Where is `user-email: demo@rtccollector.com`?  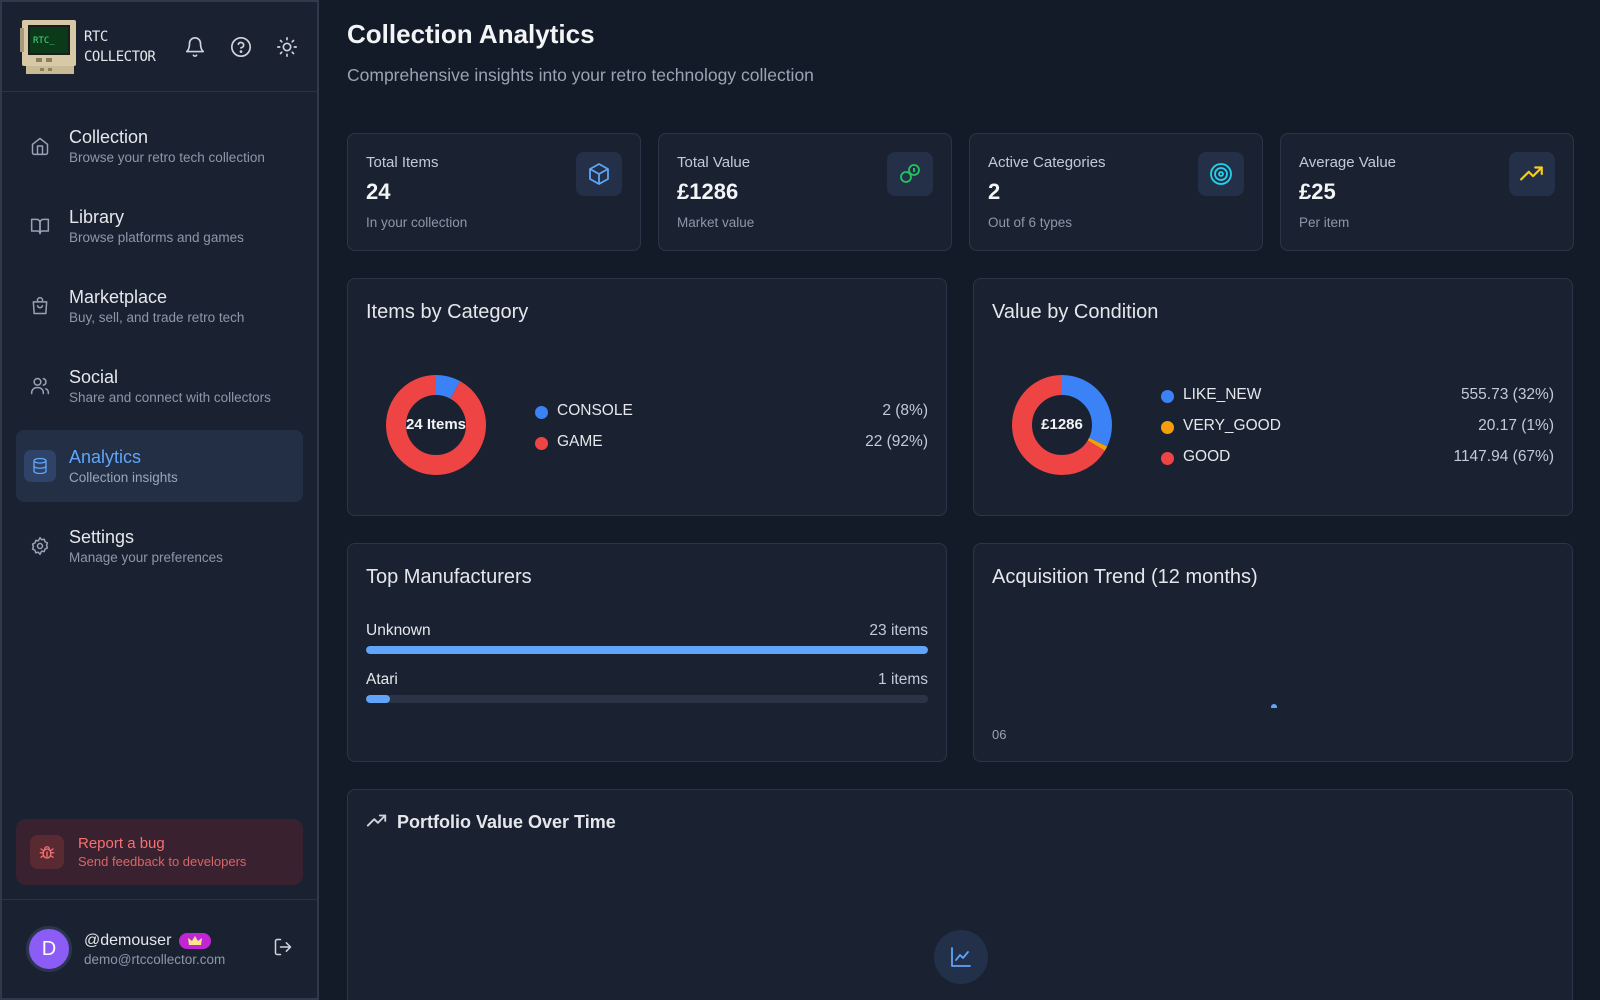
user-email: demo@rtccollector.com is located at coordinates (155, 959).